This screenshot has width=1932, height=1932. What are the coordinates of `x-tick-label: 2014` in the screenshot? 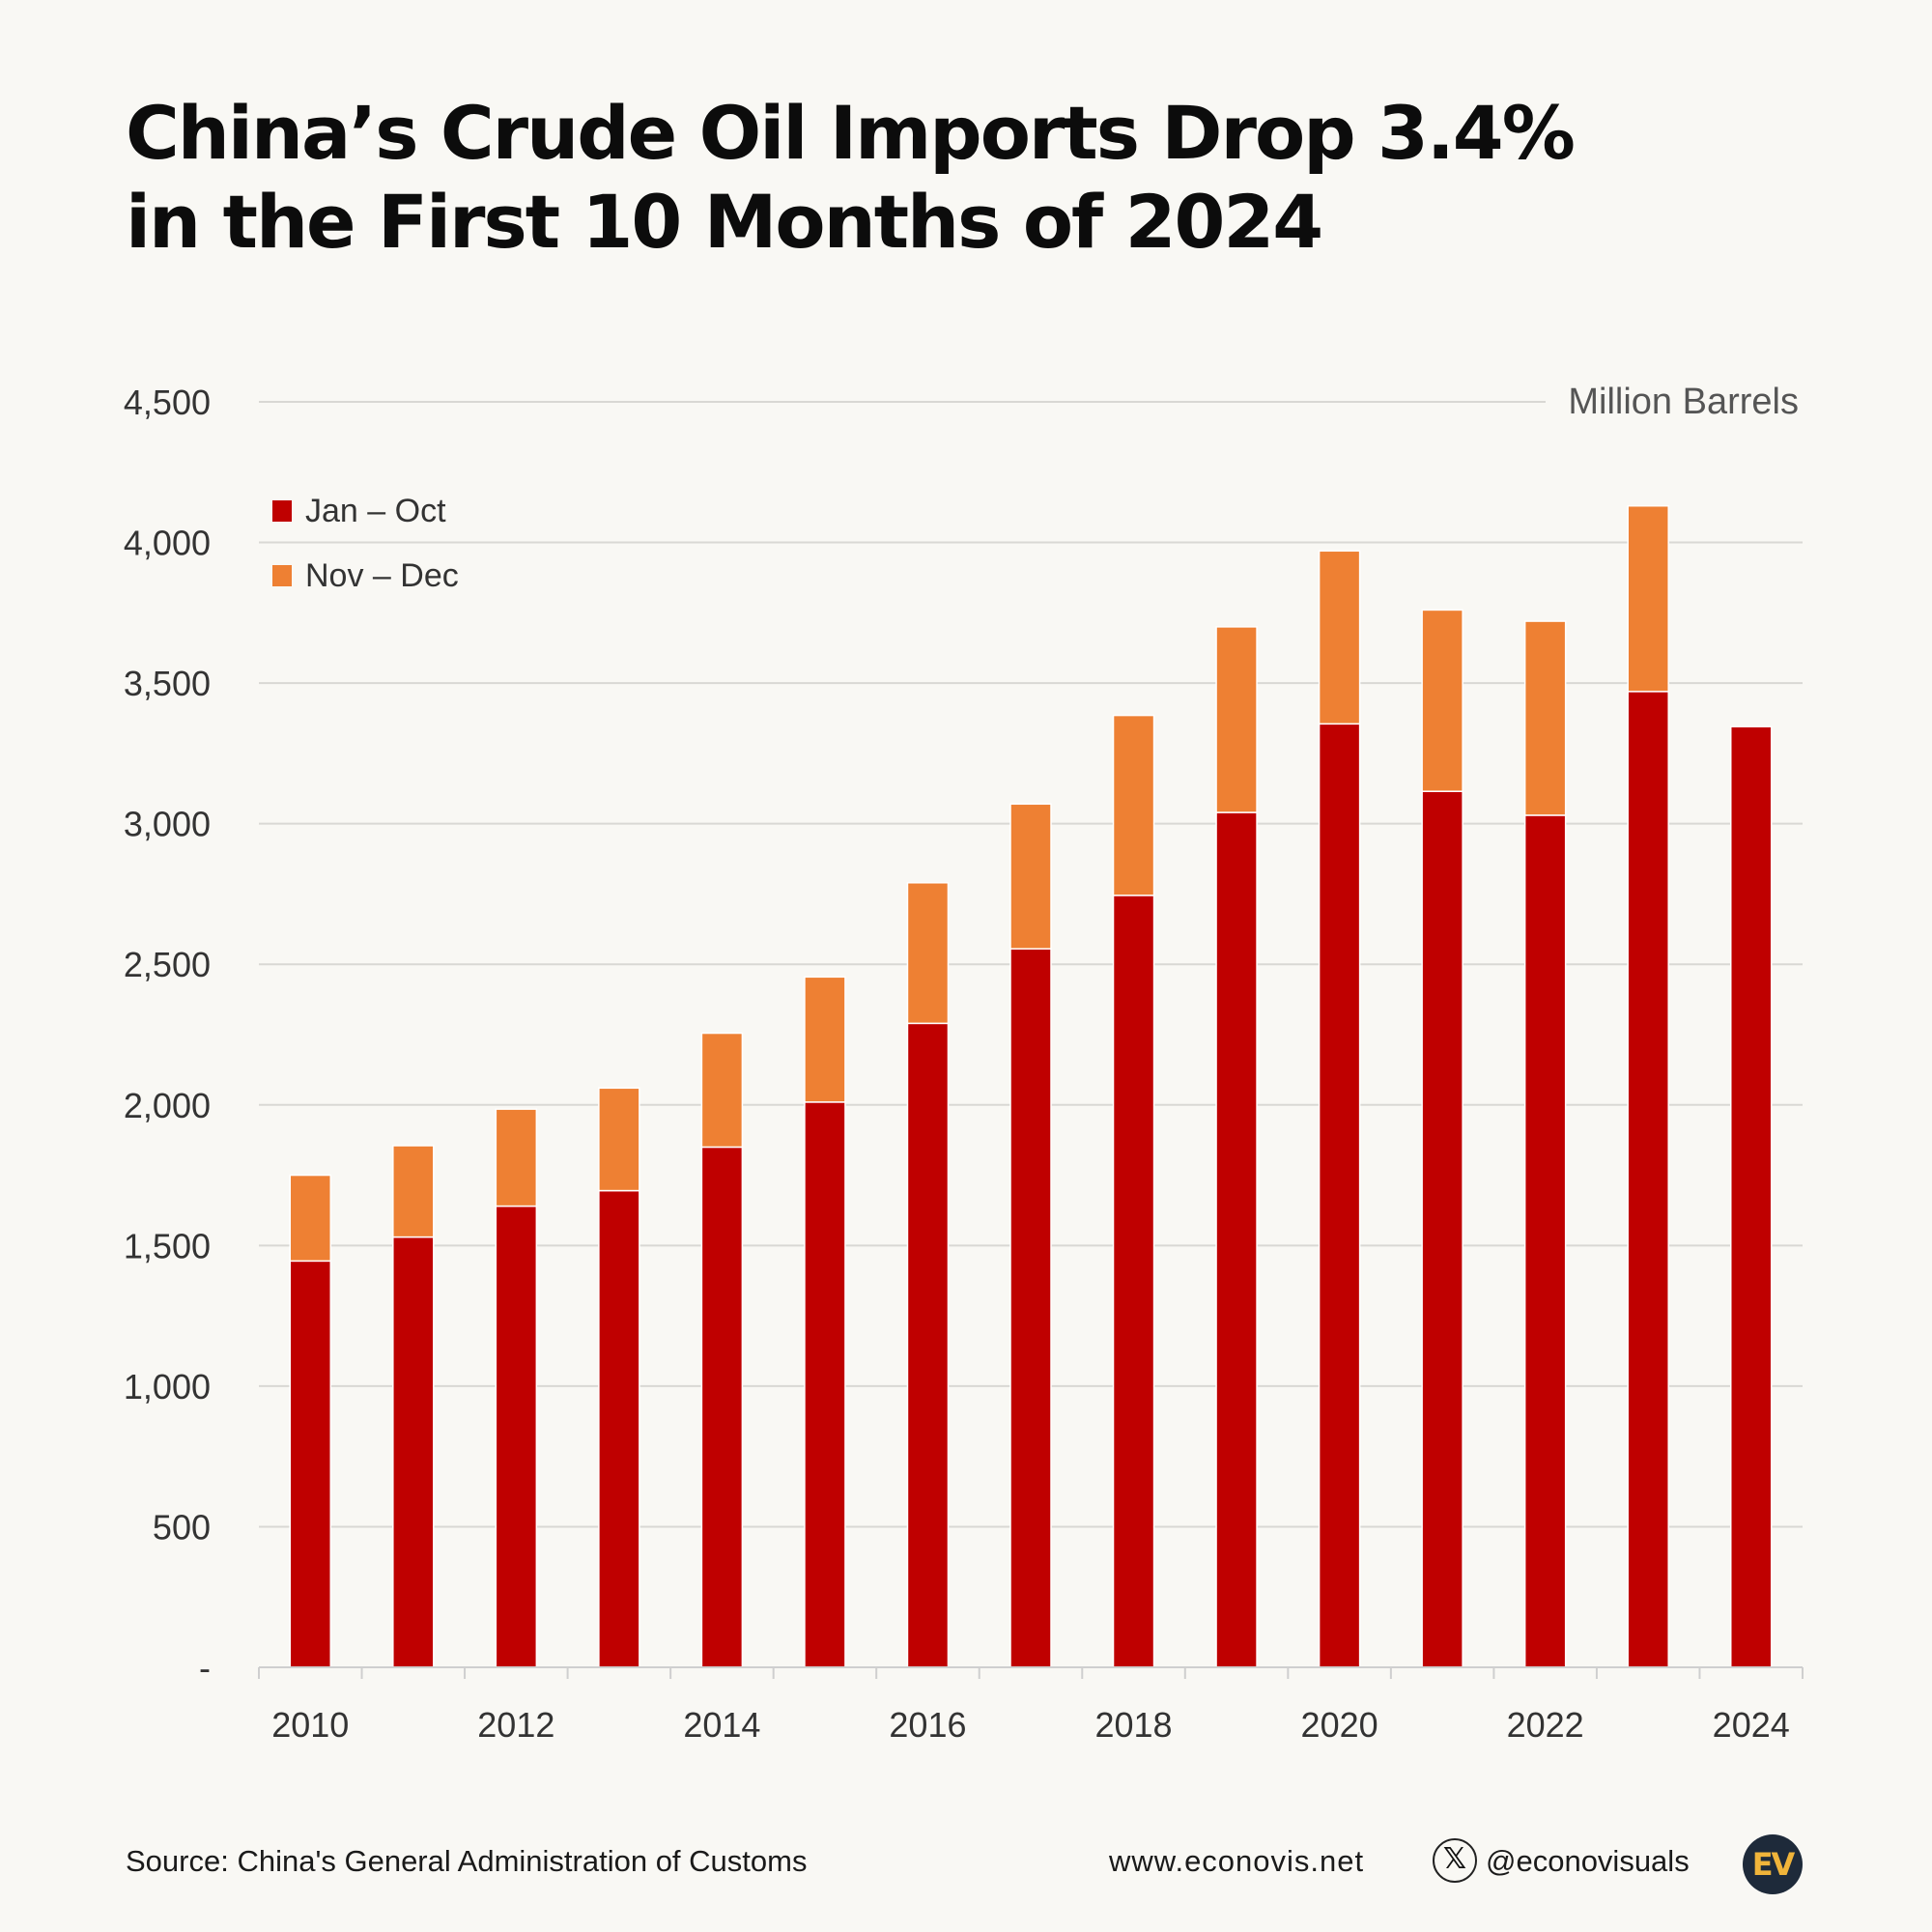 It's located at (721, 1725).